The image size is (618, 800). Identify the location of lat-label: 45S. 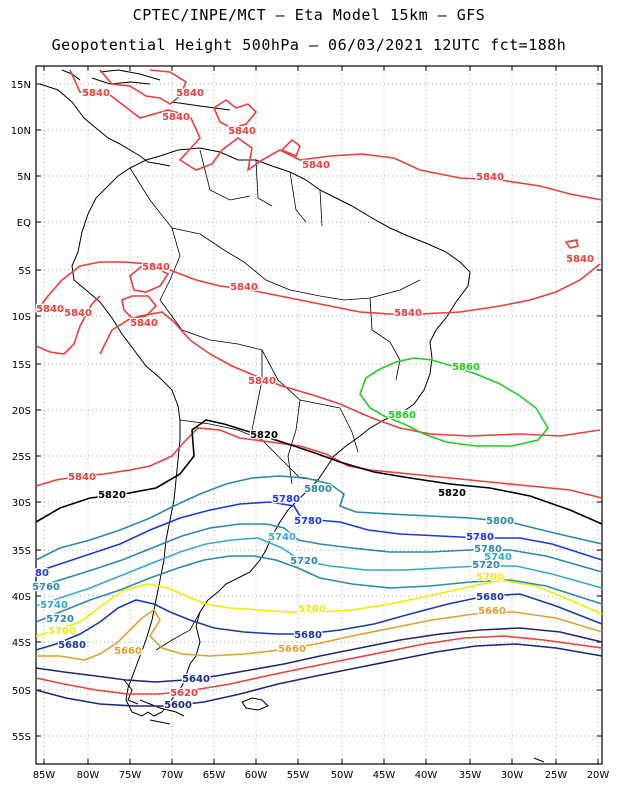
(21, 643).